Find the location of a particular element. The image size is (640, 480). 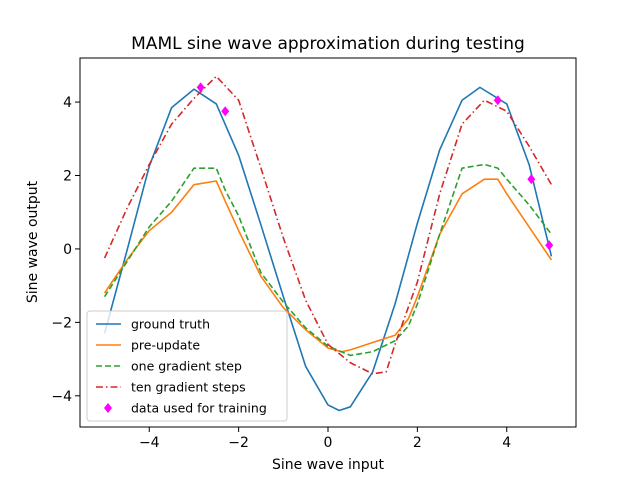

legend-swatch is located at coordinates (108, 408).